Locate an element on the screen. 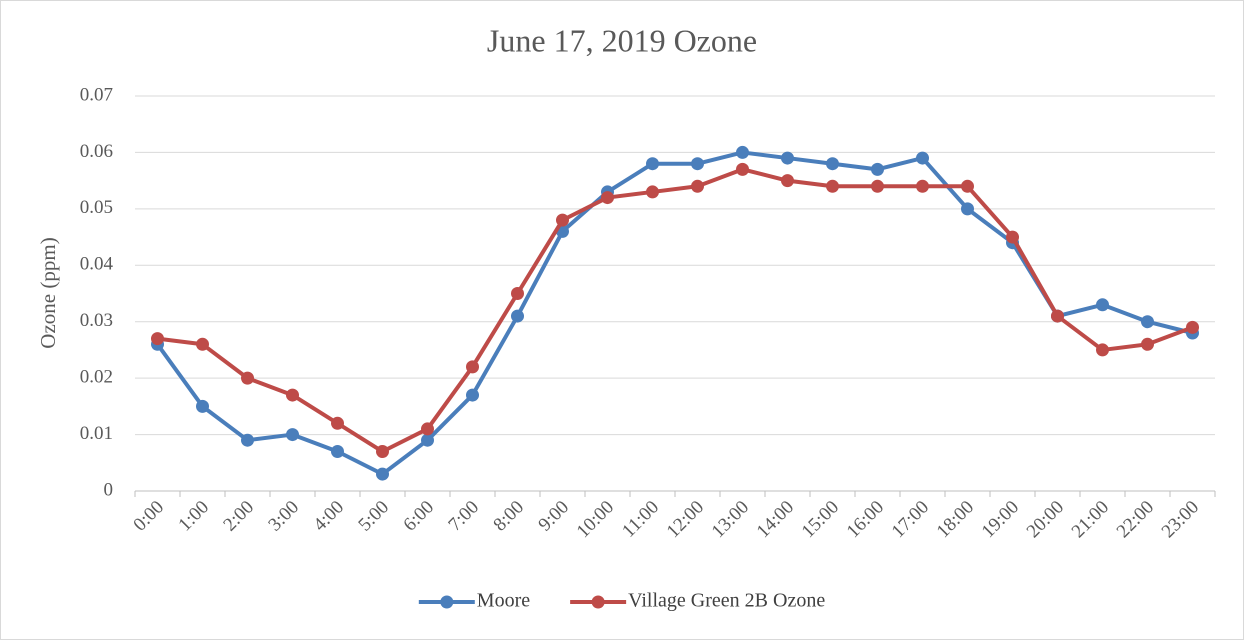  y-tick-label: 0 is located at coordinates (109, 489).